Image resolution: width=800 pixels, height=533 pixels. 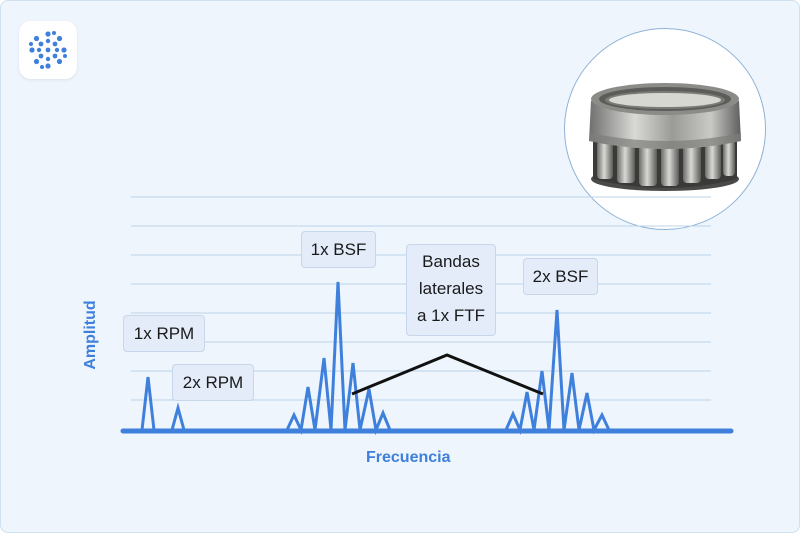 I want to click on peak-1x-rpm, so click(x=148, y=403).